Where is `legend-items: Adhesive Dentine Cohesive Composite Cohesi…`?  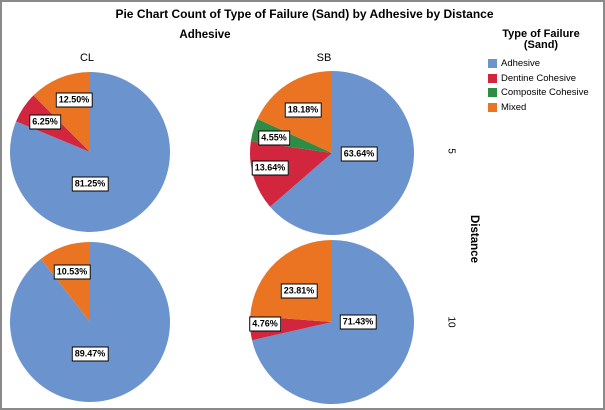 legend-items: Adhesive Dentine Cohesive Composite Cohesi… is located at coordinates (541, 85).